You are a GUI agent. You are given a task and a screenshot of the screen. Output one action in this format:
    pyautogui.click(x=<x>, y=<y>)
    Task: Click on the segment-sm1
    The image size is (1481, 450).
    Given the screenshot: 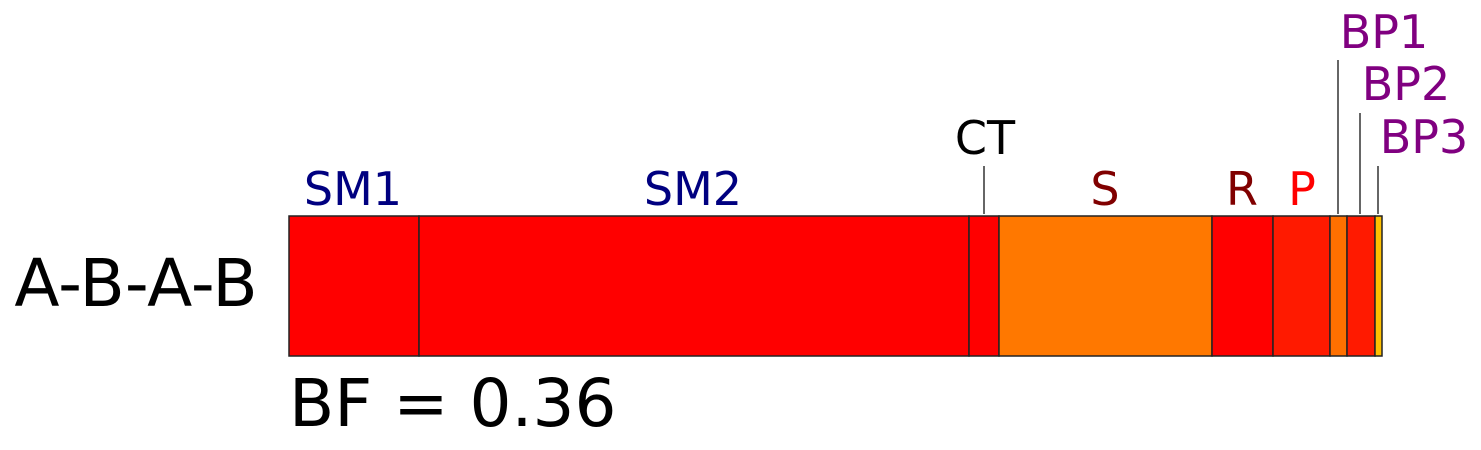 What is the action you would take?
    pyautogui.click(x=354, y=286)
    